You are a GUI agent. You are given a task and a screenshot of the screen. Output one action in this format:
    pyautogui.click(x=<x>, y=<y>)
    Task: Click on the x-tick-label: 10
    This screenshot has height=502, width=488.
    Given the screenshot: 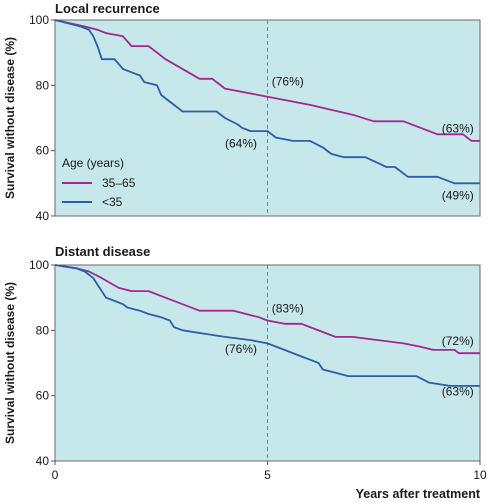 What is the action you would take?
    pyautogui.click(x=480, y=475)
    